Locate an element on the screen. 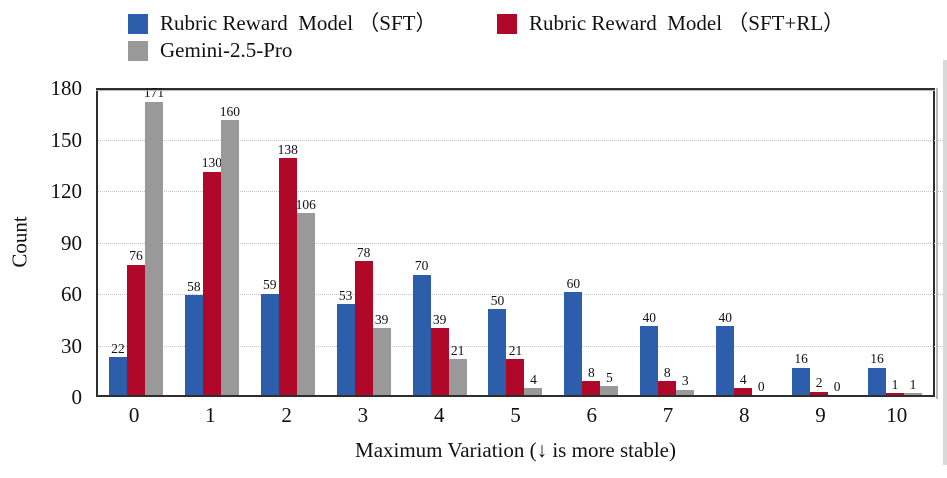 Image resolution: width=947 pixels, height=478 pixels. y-tick-label: 90 is located at coordinates (71, 242).